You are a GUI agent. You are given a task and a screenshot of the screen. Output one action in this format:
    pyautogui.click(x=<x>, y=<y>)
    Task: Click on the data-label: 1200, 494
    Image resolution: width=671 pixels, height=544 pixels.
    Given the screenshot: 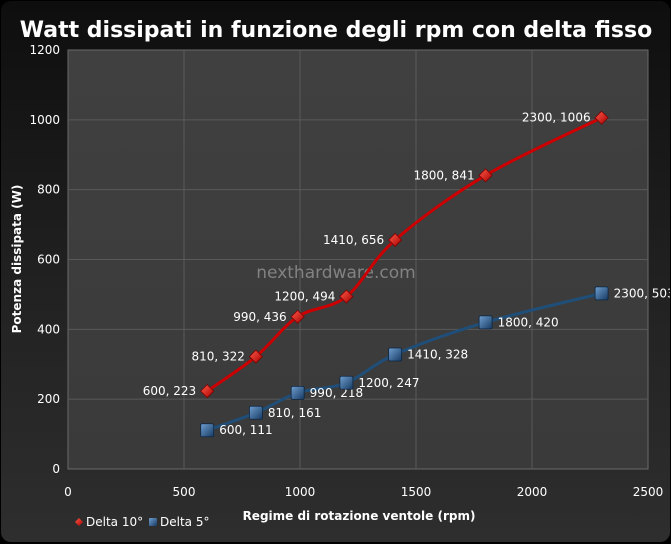 What is the action you would take?
    pyautogui.click(x=304, y=297)
    